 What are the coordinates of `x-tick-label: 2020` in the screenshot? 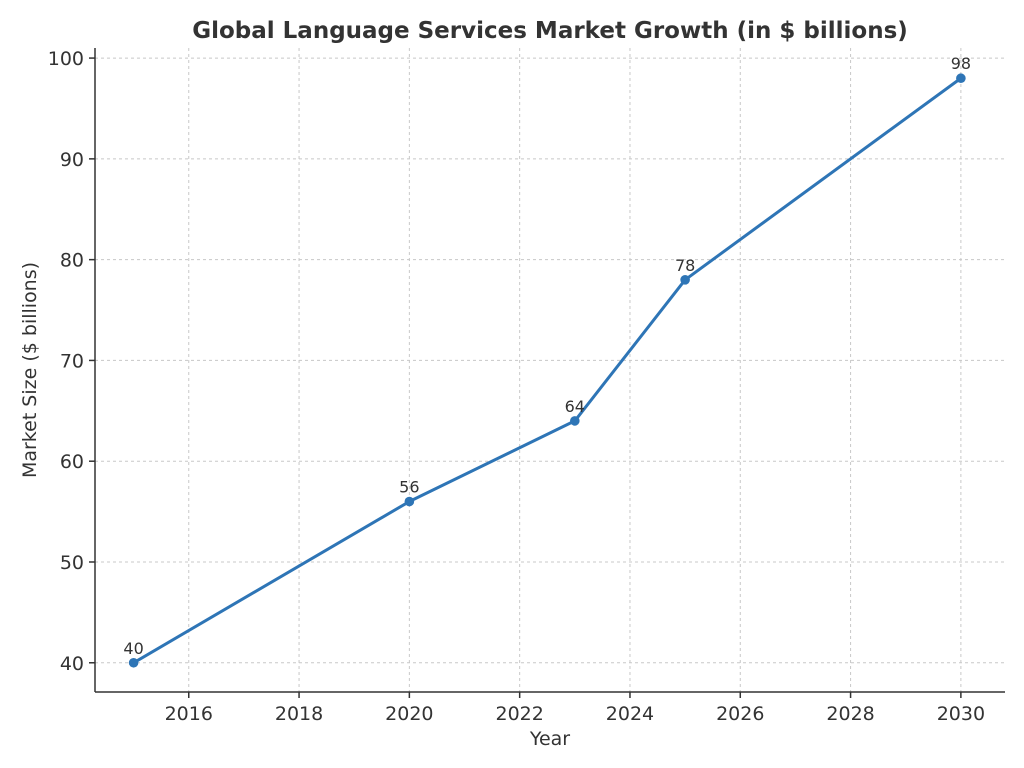 It's located at (409, 714).